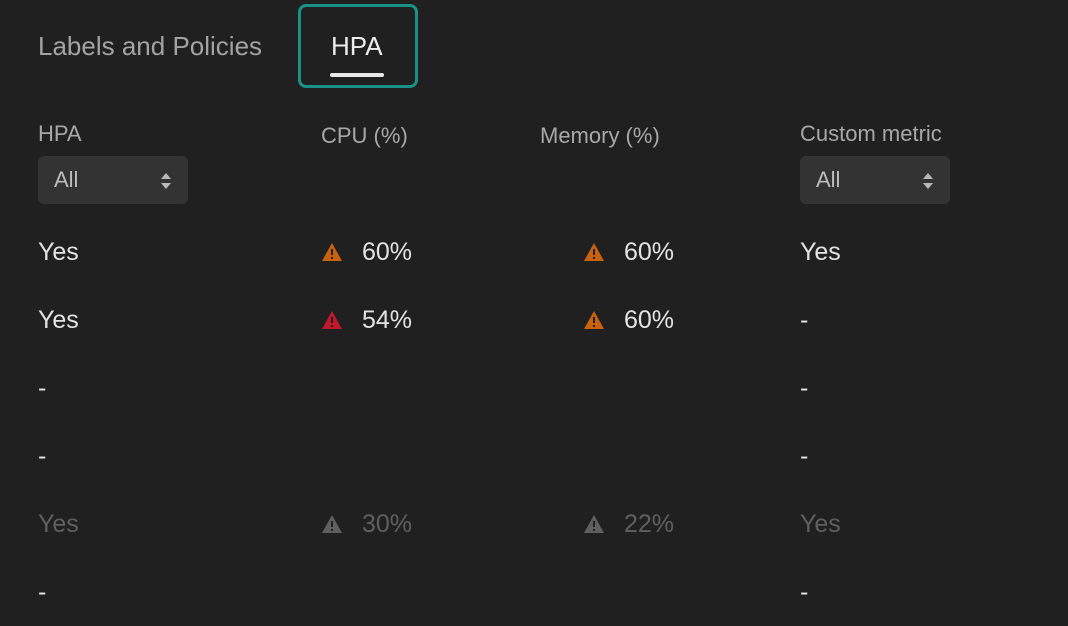  Describe the element at coordinates (357, 75) in the screenshot. I see `tab-hpa-active-indicator` at that location.